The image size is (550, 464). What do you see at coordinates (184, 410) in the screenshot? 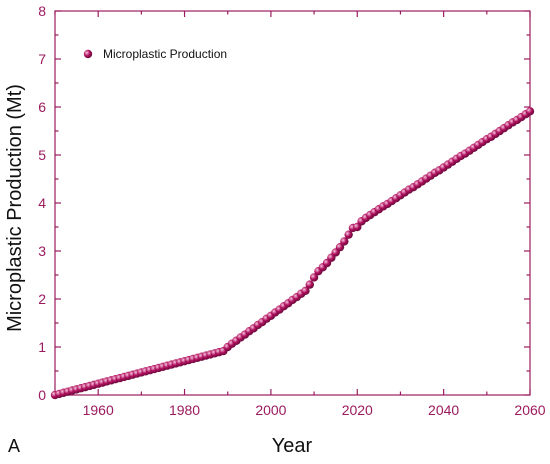
I see `x-tick-label: 1980` at bounding box center [184, 410].